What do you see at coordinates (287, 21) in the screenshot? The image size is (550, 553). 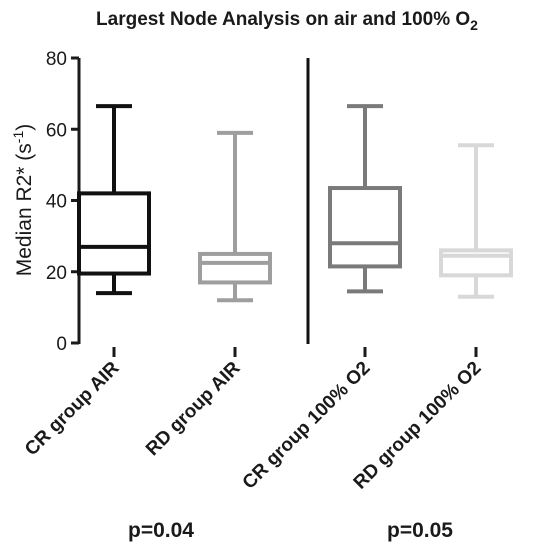 I see `chart-title: Largest Node Analysis on air and 100% O2` at bounding box center [287, 21].